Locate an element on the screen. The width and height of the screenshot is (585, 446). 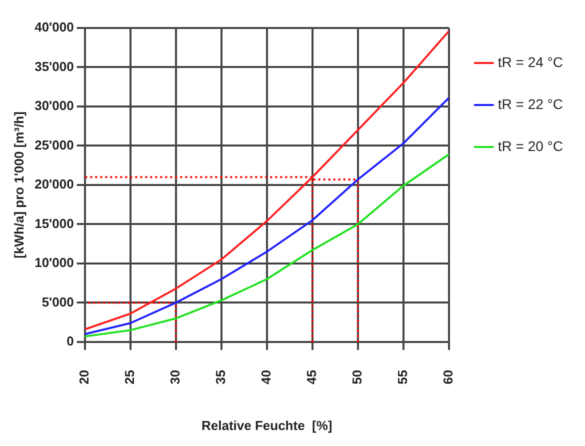
y-tick-label: 35'000 is located at coordinates (54, 66).